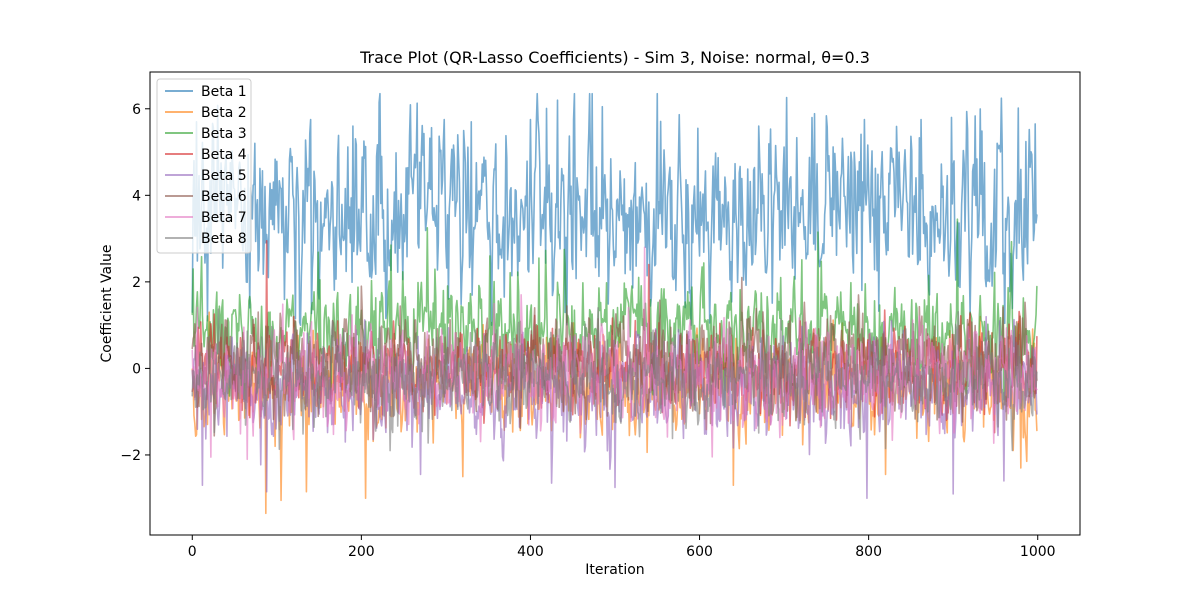 The height and width of the screenshot is (604, 1200). What do you see at coordinates (224, 197) in the screenshot?
I see `legend-entry-label: Beta 6` at bounding box center [224, 197].